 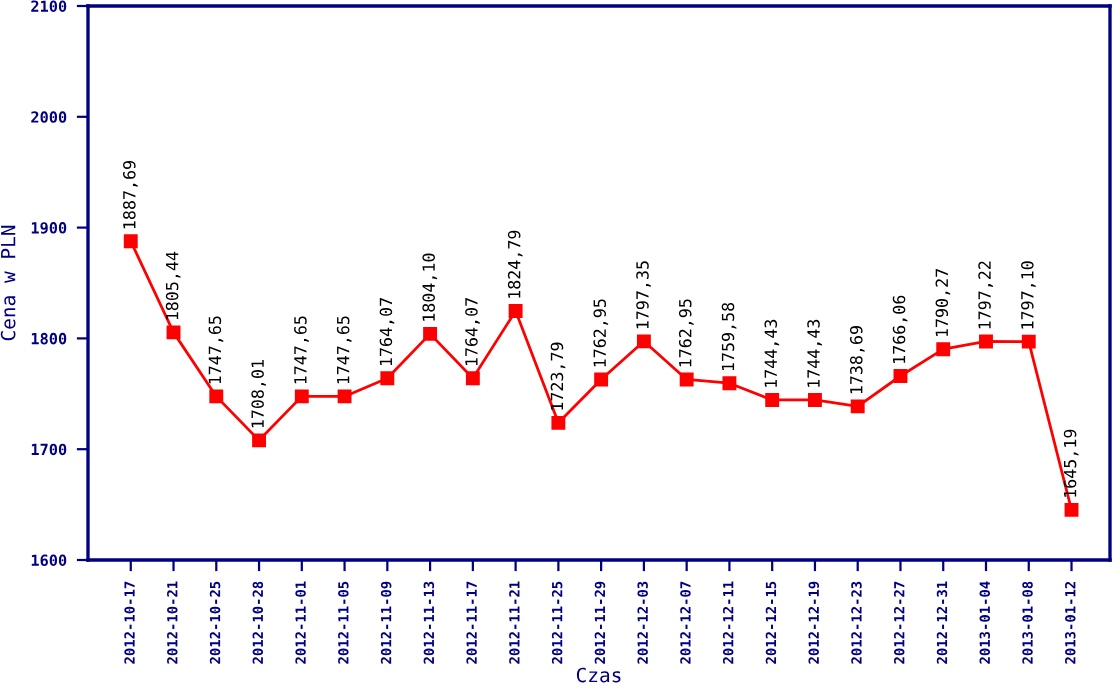 I want to click on x-axis-title: Czas, so click(x=598, y=675).